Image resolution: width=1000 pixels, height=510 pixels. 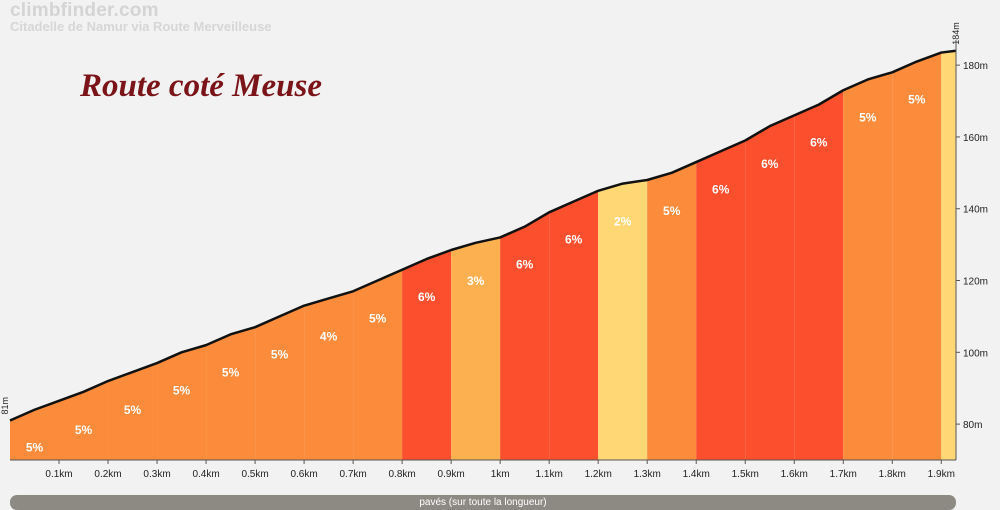 What do you see at coordinates (549, 474) in the screenshot?
I see `x-tick-label: 1.1km` at bounding box center [549, 474].